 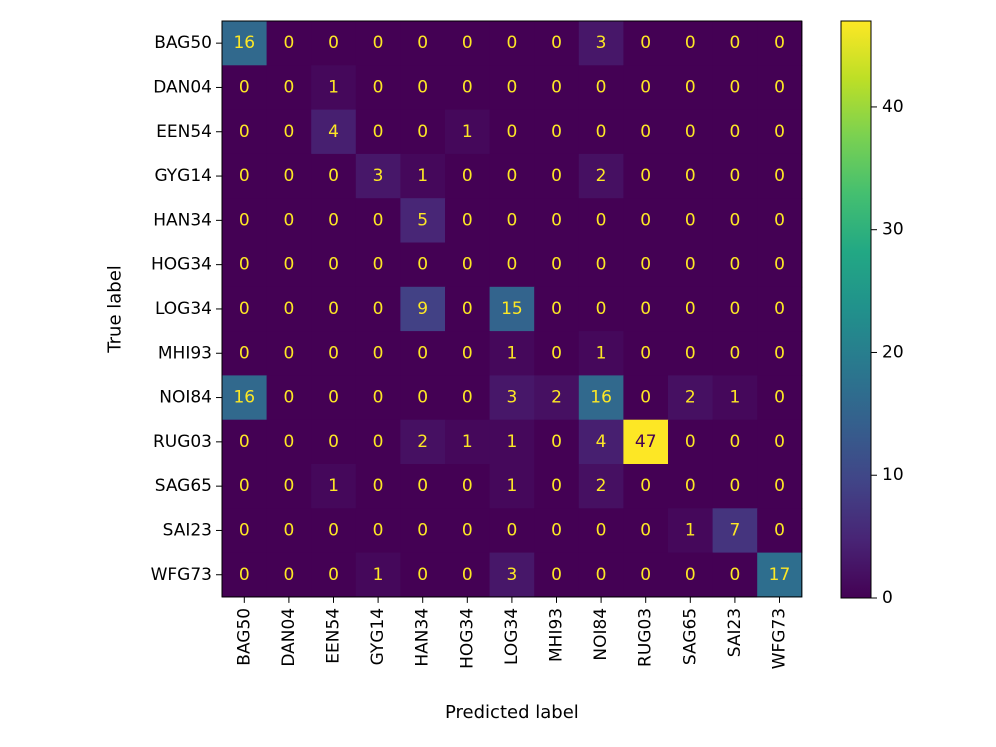 I want to click on y-tick-label: MHI93, so click(x=185, y=353).